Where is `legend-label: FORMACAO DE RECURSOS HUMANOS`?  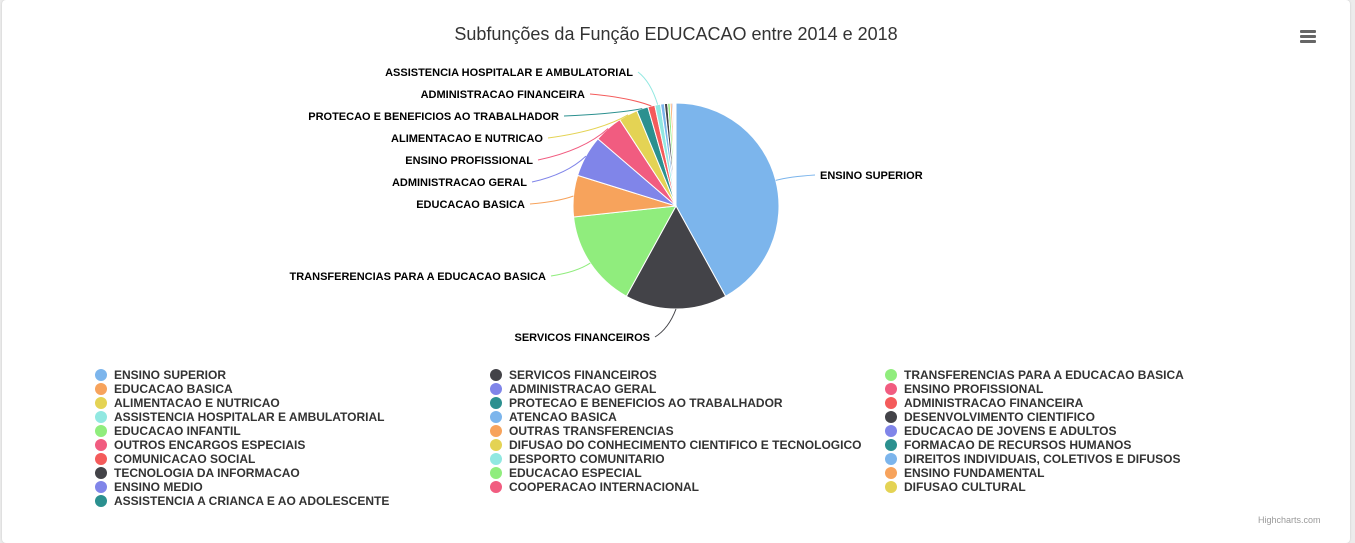
legend-label: FORMACAO DE RECURSOS HUMANOS is located at coordinates (1018, 445).